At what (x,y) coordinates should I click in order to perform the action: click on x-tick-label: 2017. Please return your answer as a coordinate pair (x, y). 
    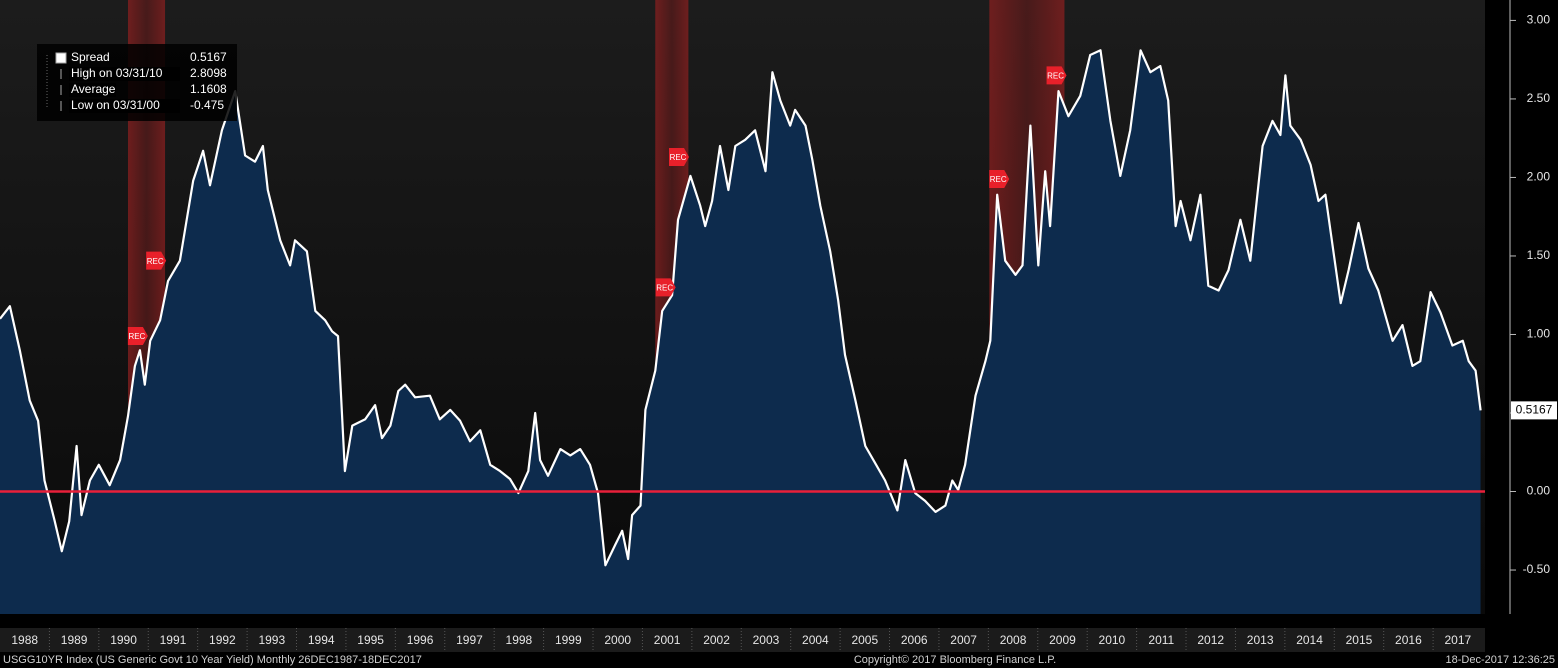
    Looking at the image, I should click on (1457, 640).